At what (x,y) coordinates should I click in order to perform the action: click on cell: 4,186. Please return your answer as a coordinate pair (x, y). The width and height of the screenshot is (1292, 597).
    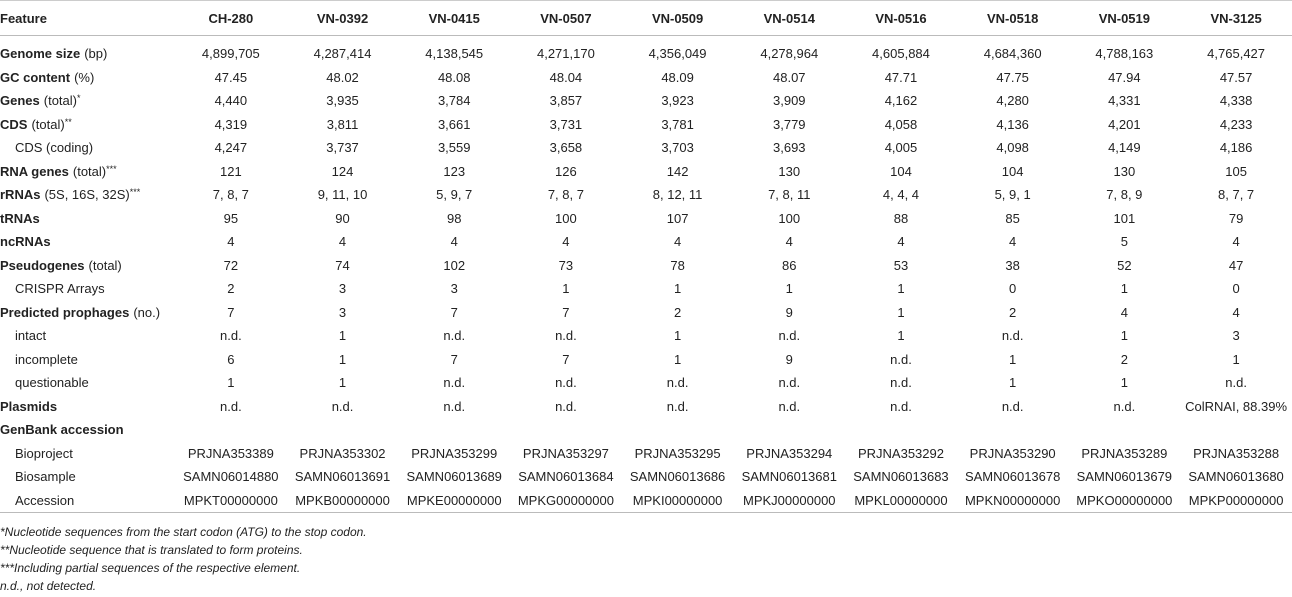
    Looking at the image, I should click on (1236, 148).